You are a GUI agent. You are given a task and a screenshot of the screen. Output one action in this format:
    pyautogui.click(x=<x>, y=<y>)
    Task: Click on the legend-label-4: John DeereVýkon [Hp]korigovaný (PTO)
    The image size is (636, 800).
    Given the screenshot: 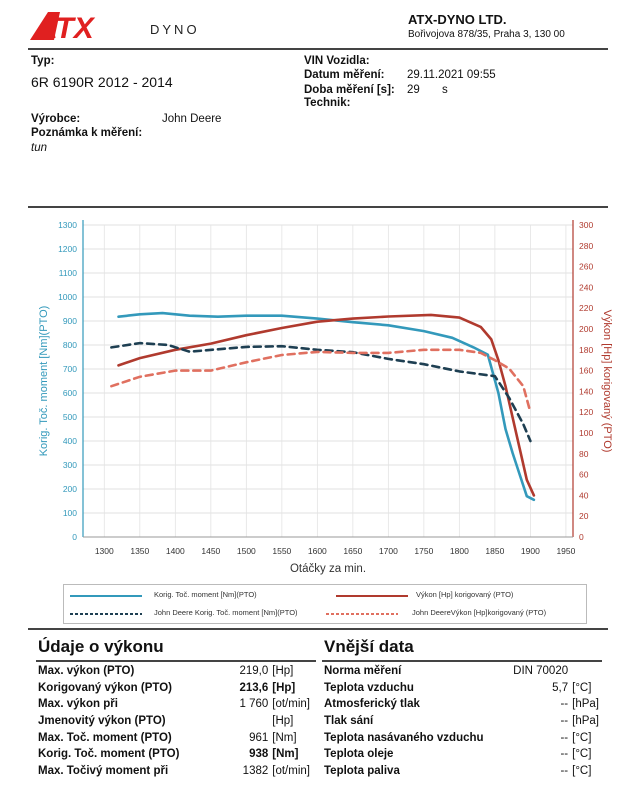 What is the action you would take?
    pyautogui.click(x=479, y=612)
    